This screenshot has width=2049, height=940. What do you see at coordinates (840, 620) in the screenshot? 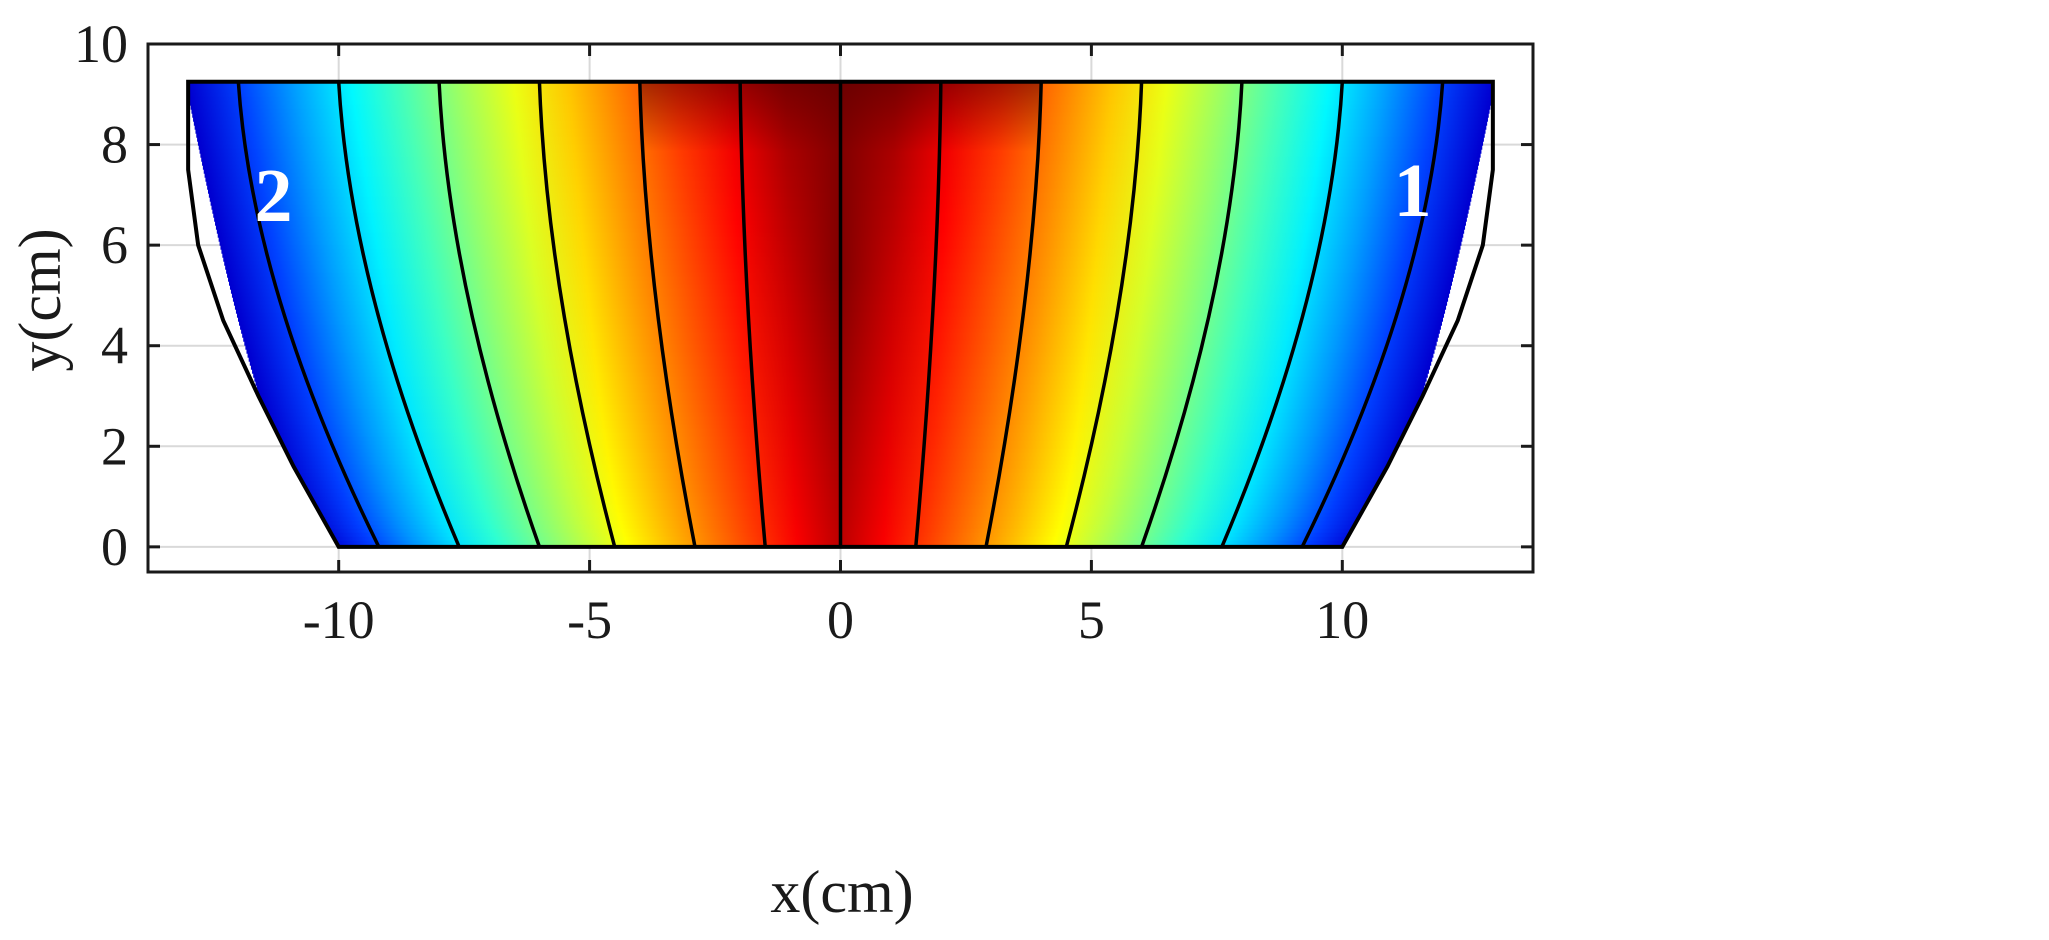
I see `x-tick-label: 0` at bounding box center [840, 620].